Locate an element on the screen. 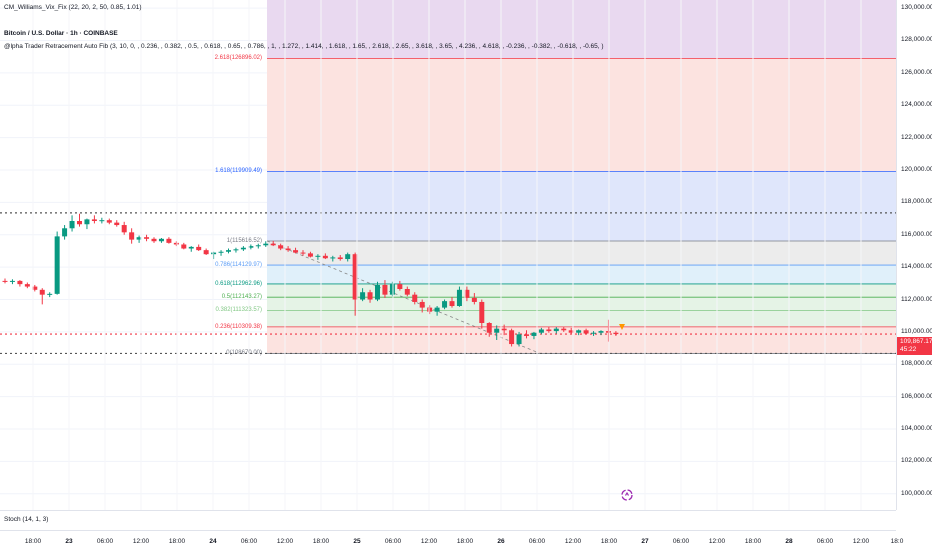 This screenshot has width=932, height=551. price-tick-label: 112,000.00 is located at coordinates (916, 299).